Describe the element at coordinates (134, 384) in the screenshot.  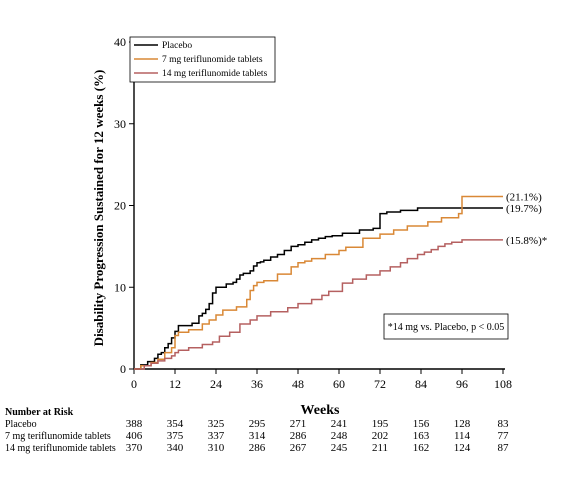
I see `x-tick-label: 0` at that location.